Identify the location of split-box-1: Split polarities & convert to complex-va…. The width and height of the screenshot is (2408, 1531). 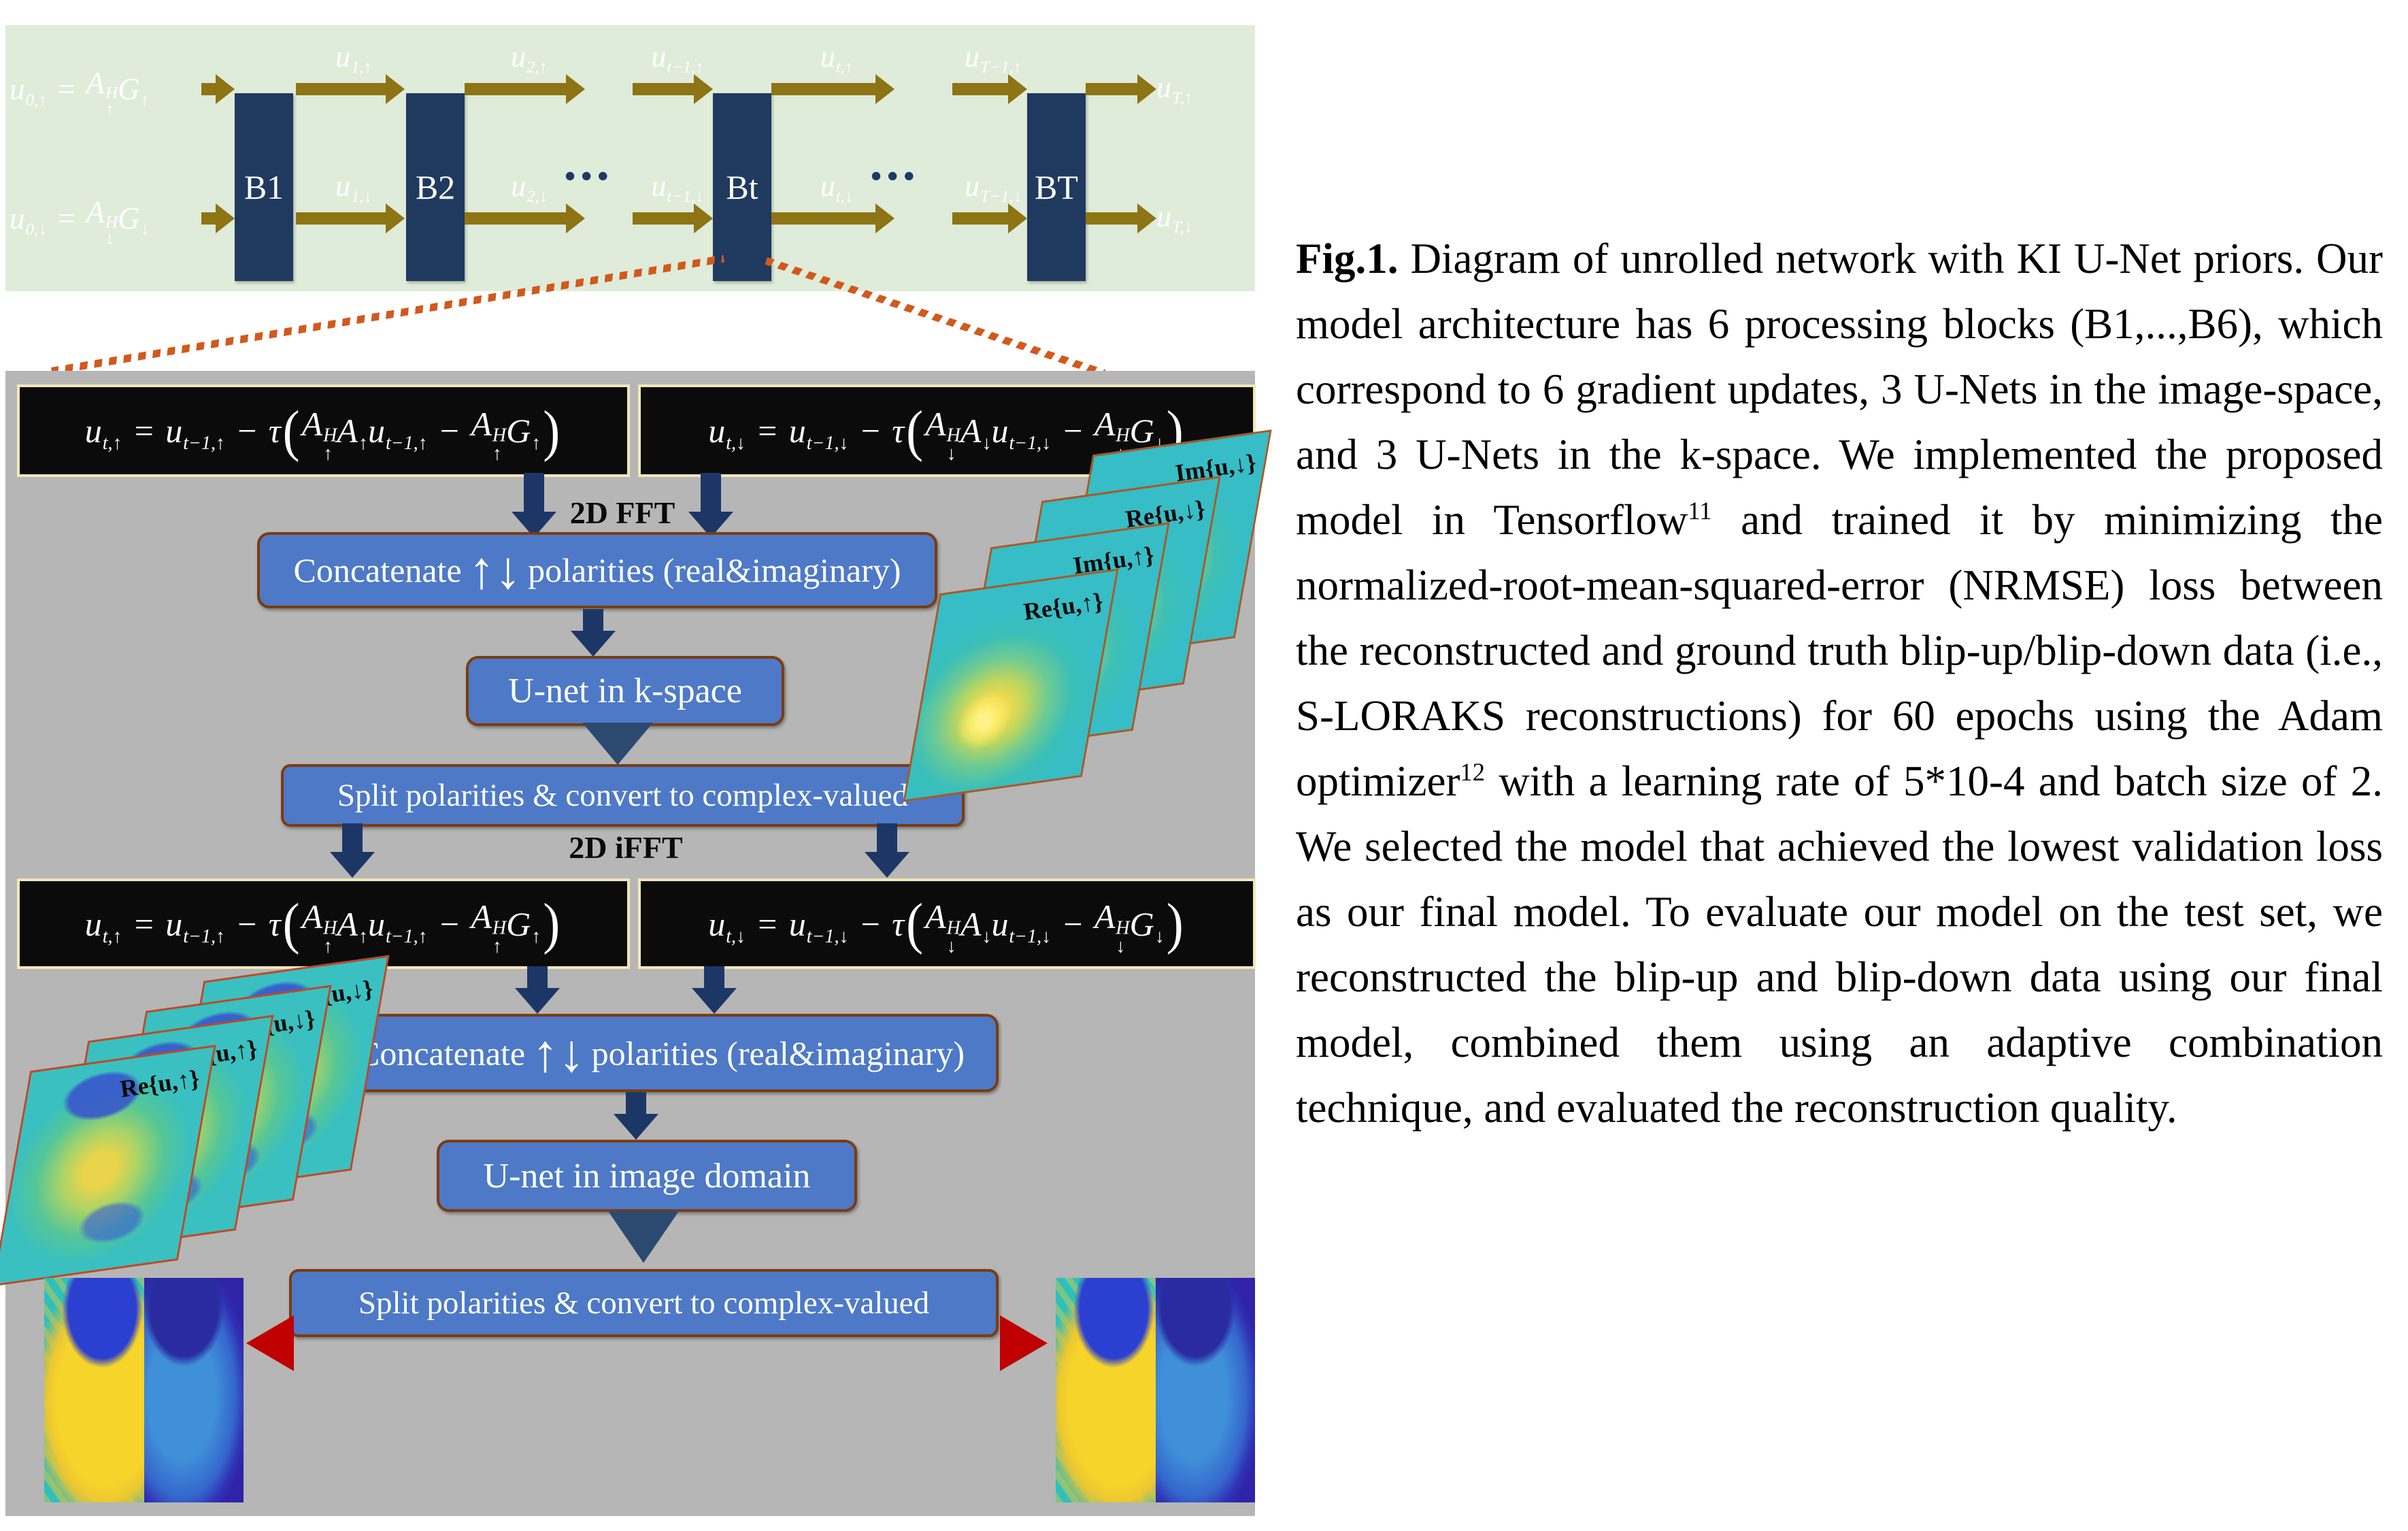
(623, 795).